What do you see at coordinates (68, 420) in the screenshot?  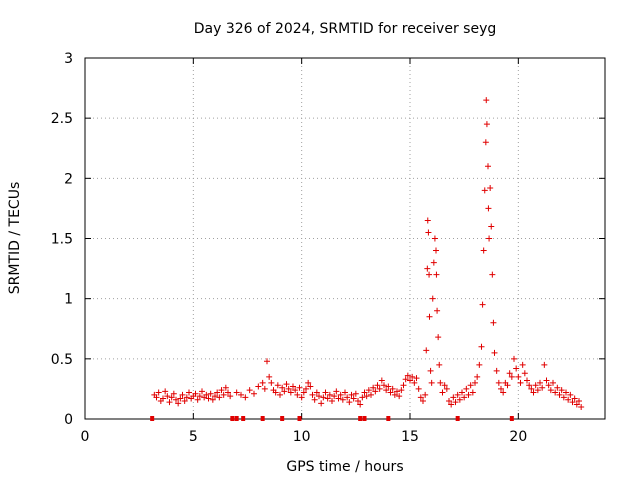 I see `y-tick-label: 0` at bounding box center [68, 420].